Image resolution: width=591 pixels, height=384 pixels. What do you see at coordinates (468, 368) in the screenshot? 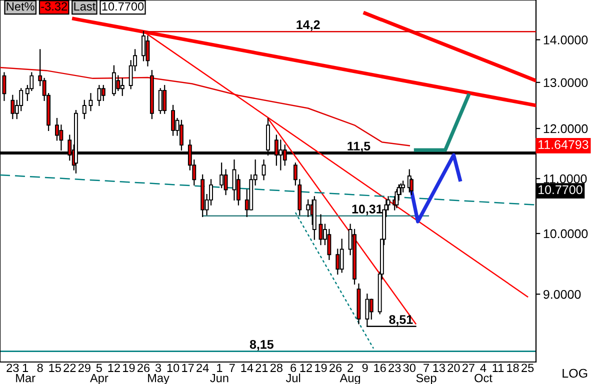
I see `x-tick-label: 27` at bounding box center [468, 368].